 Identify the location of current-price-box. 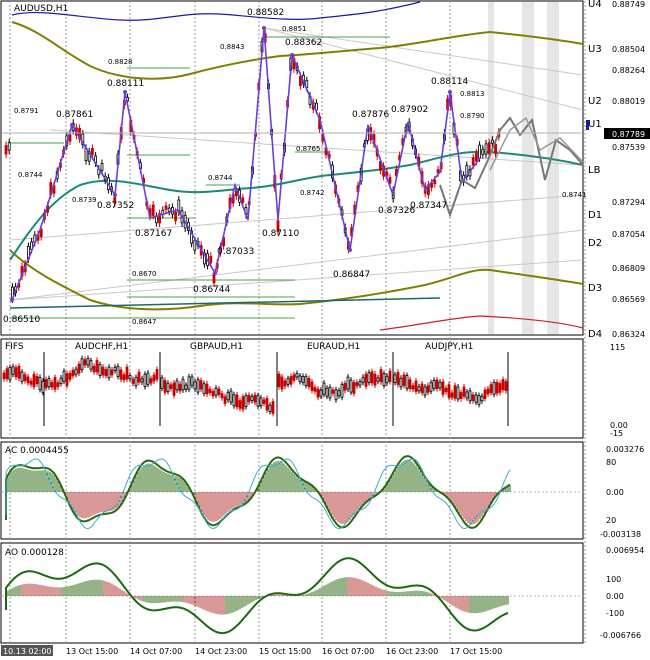
(627, 133).